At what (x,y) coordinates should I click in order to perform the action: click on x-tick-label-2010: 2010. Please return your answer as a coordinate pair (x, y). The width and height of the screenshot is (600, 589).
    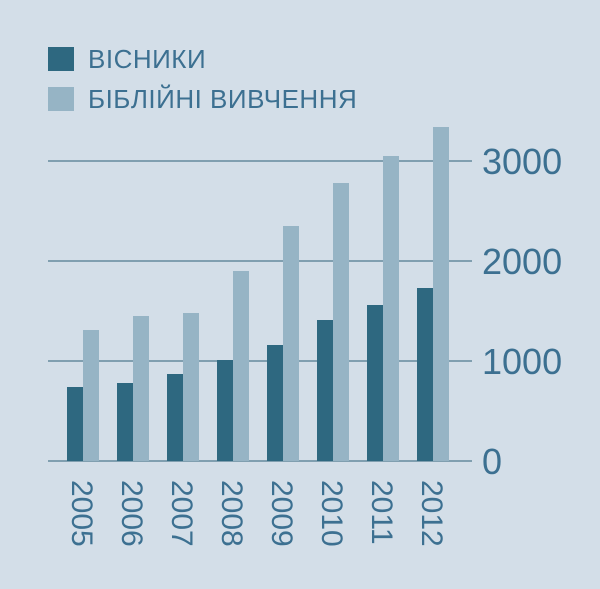
    Looking at the image, I should click on (331, 513).